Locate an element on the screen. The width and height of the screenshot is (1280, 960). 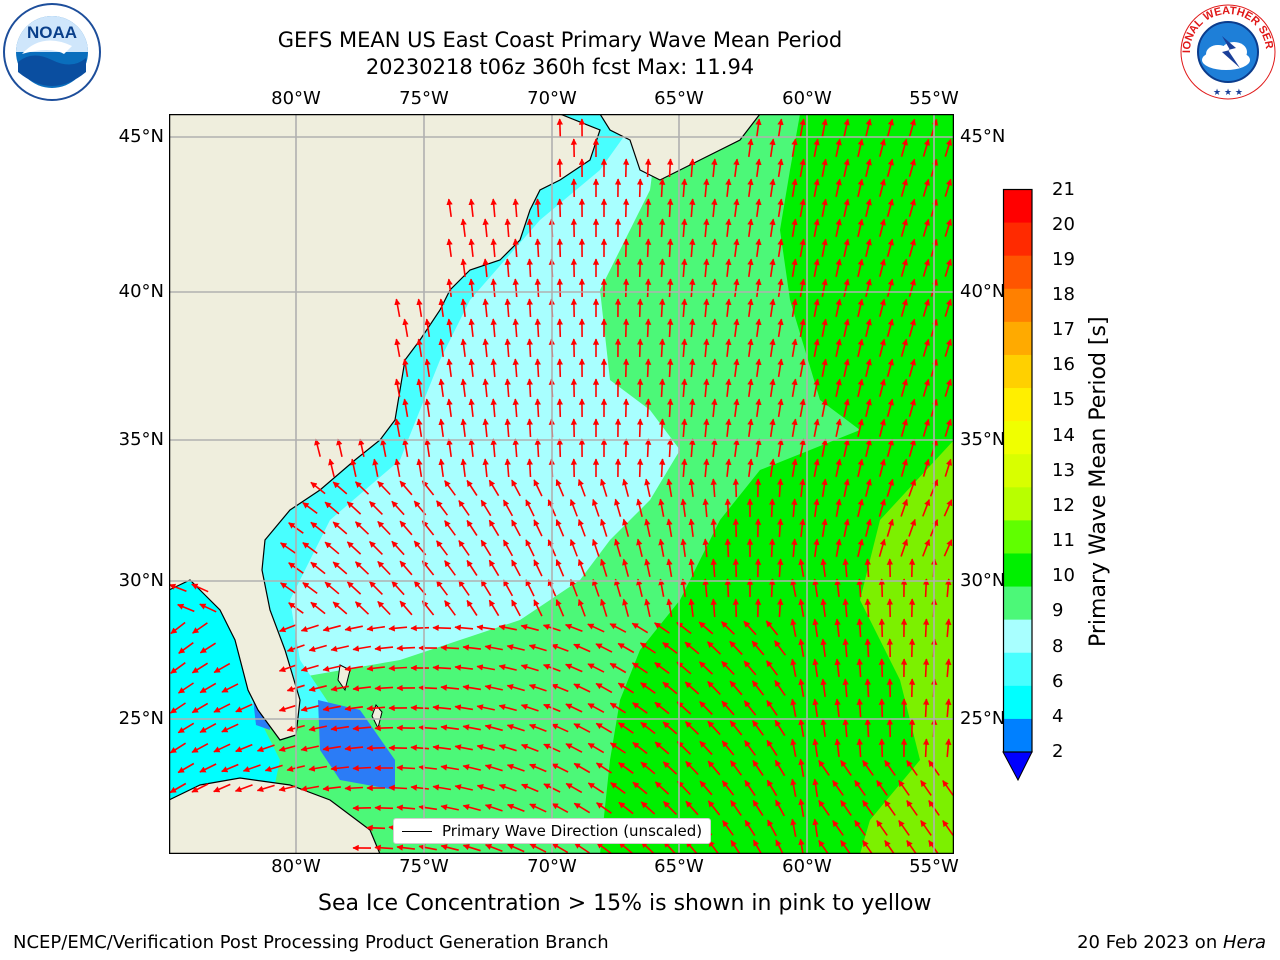
lon-tick-bottom-65w: 65°W is located at coordinates (679, 866).